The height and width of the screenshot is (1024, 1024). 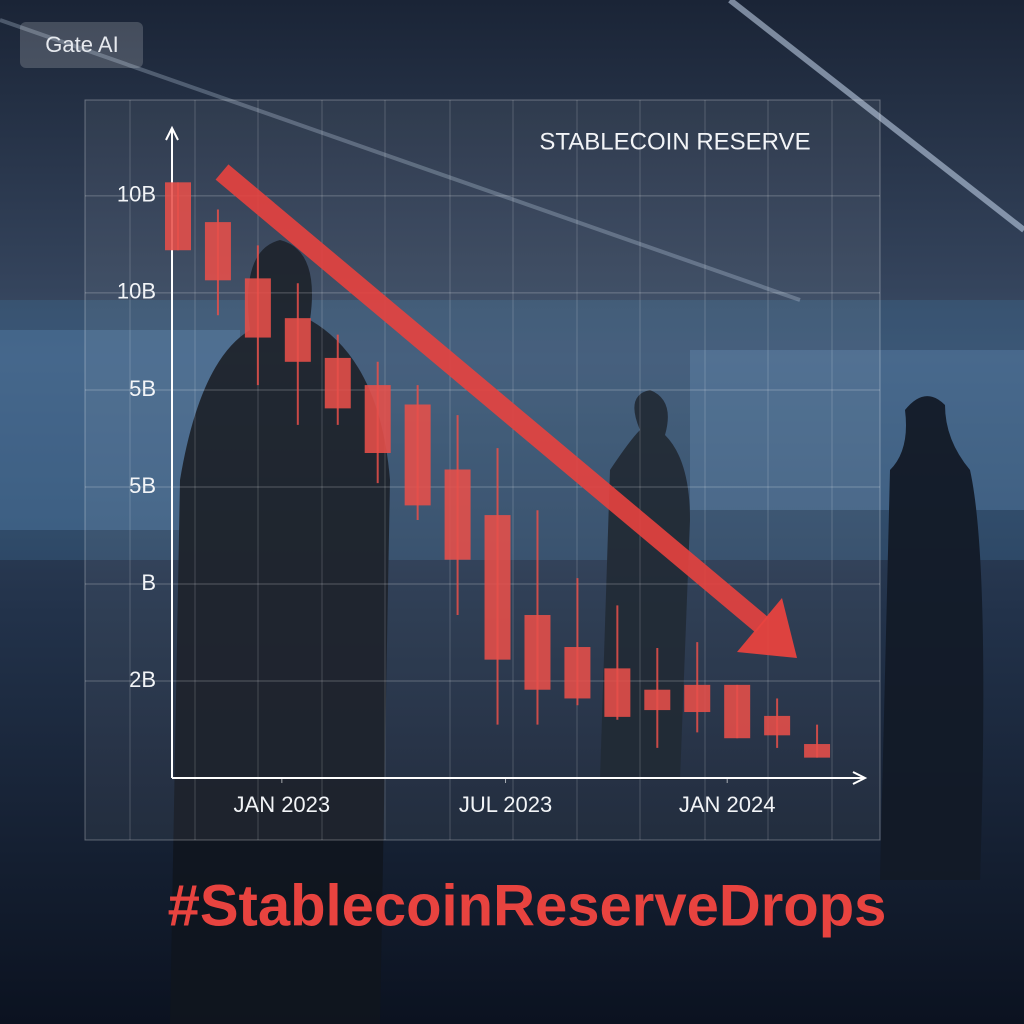 What do you see at coordinates (860, 778) in the screenshot?
I see `x-axis-arrow` at bounding box center [860, 778].